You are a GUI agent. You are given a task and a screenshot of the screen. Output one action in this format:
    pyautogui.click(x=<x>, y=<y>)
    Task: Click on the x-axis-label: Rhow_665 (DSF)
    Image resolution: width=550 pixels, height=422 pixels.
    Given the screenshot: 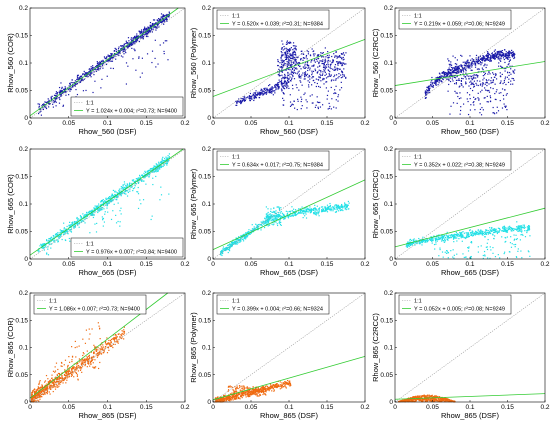 What is the action you would take?
    pyautogui.click(x=470, y=272)
    